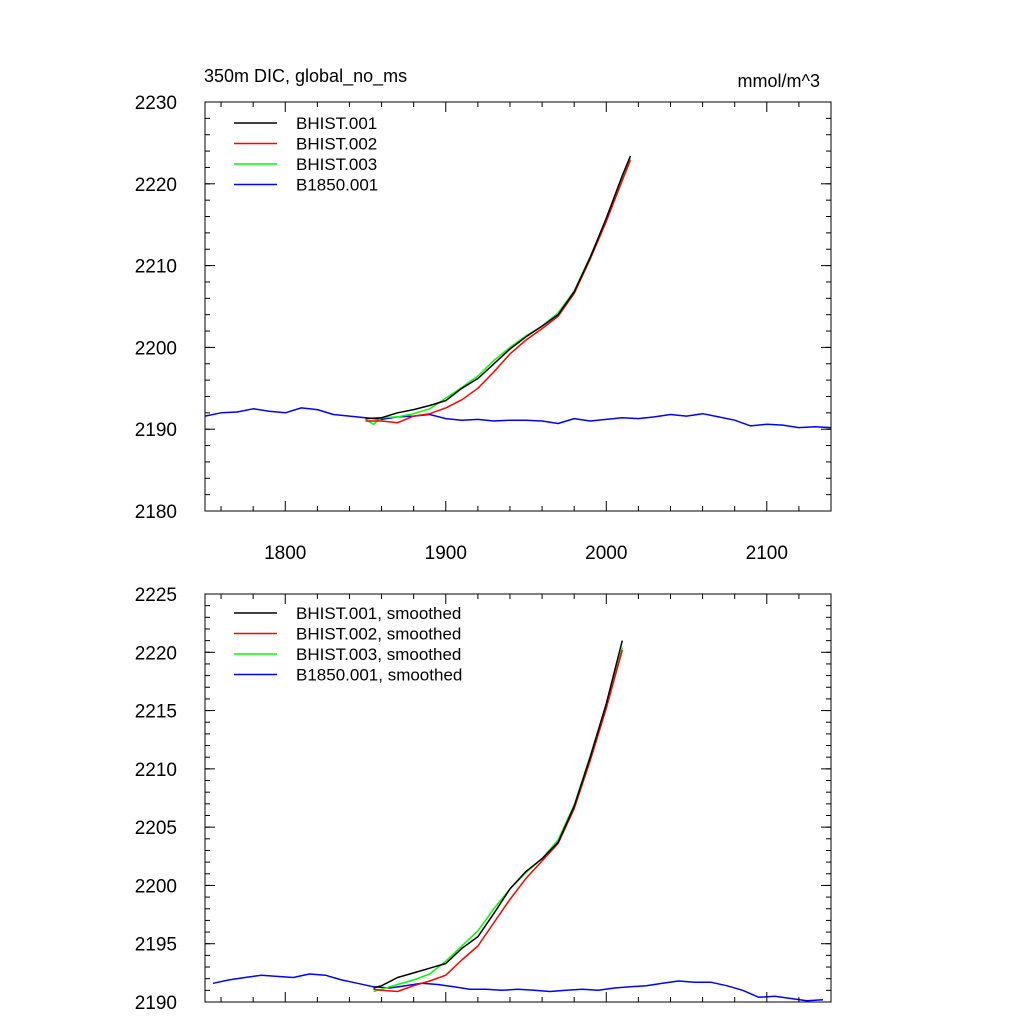 This screenshot has height=1024, width=1024. I want to click on bottom-legend-label: B1850.001, smoothed, so click(379, 675).